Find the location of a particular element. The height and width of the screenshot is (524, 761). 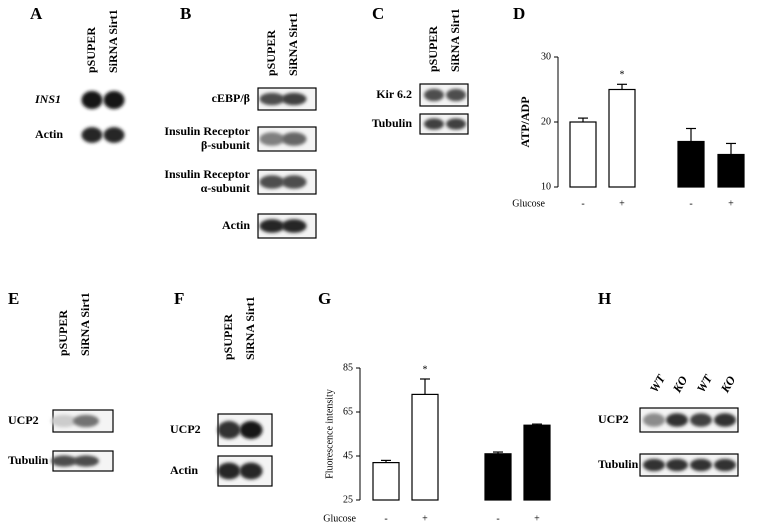

panel-letter: B is located at coordinates (185, 13).